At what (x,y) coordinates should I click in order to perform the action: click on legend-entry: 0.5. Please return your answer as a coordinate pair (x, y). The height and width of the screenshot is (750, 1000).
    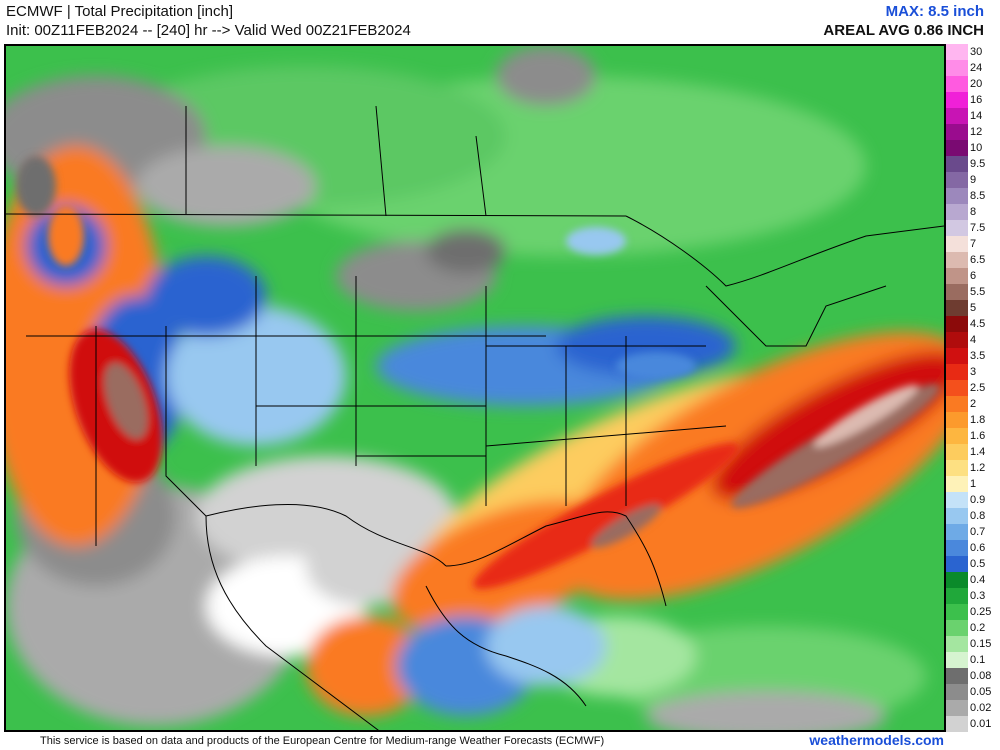
    Looking at the image, I should click on (973, 564).